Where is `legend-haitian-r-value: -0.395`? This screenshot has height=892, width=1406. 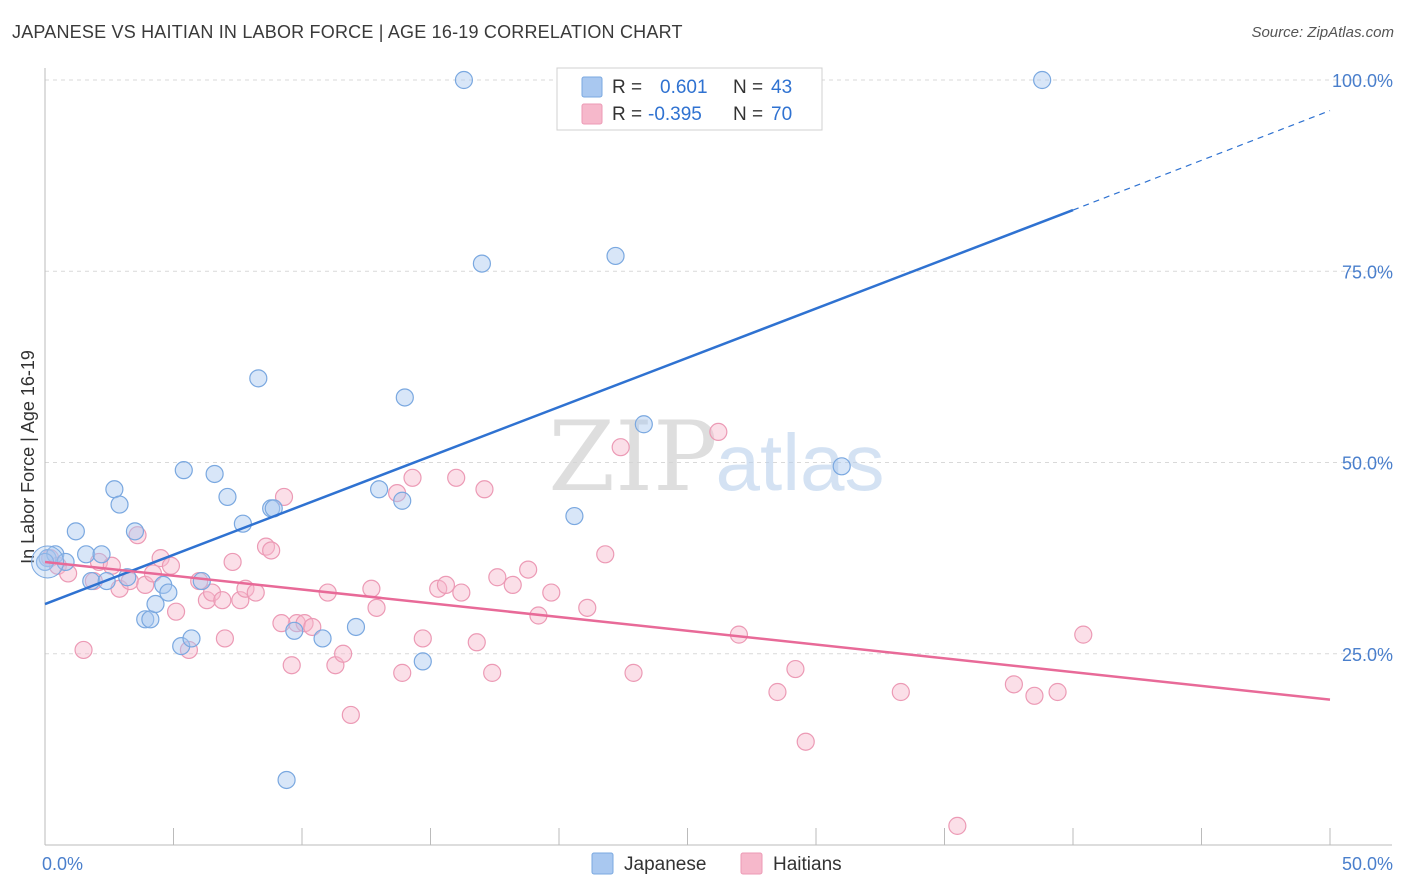
legend-haitian-r-value: -0.395 is located at coordinates (675, 114).